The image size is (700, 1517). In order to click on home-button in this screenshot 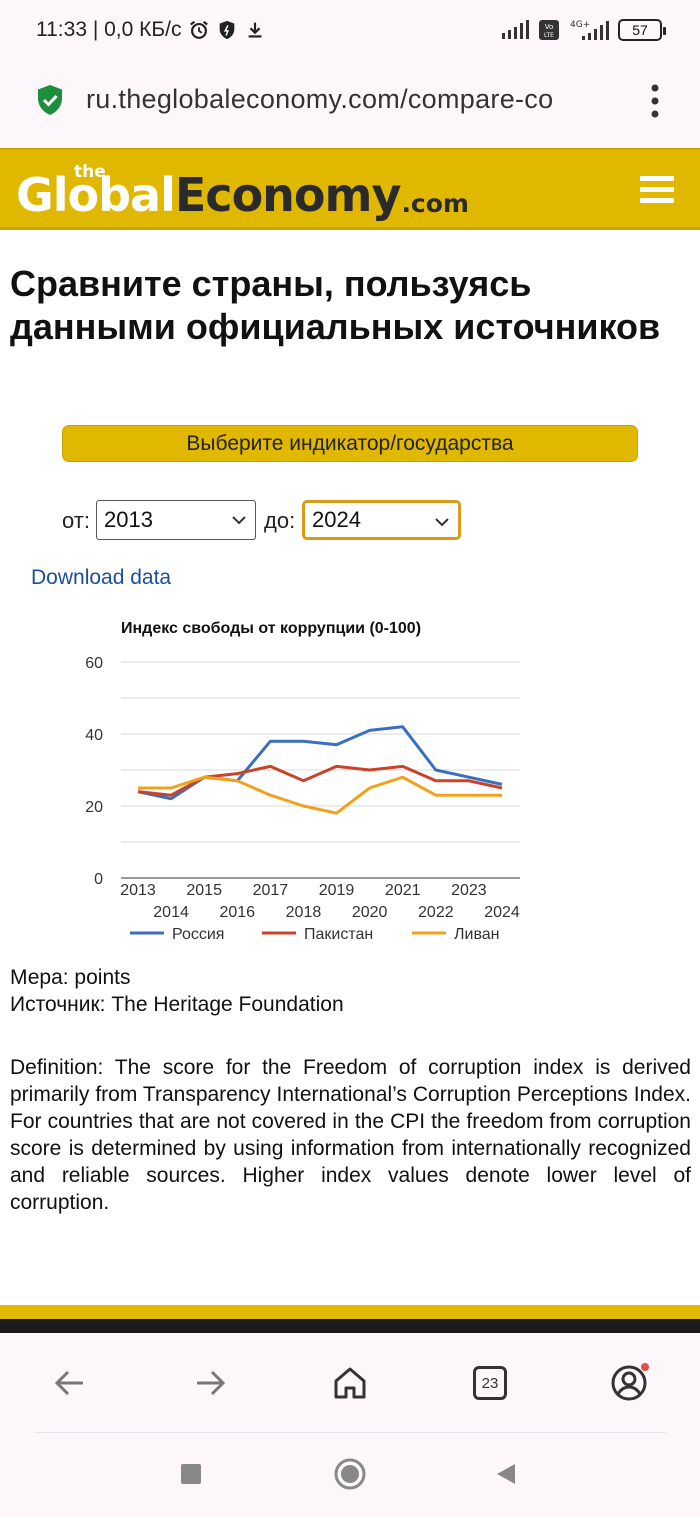, I will do `click(350, 1383)`.